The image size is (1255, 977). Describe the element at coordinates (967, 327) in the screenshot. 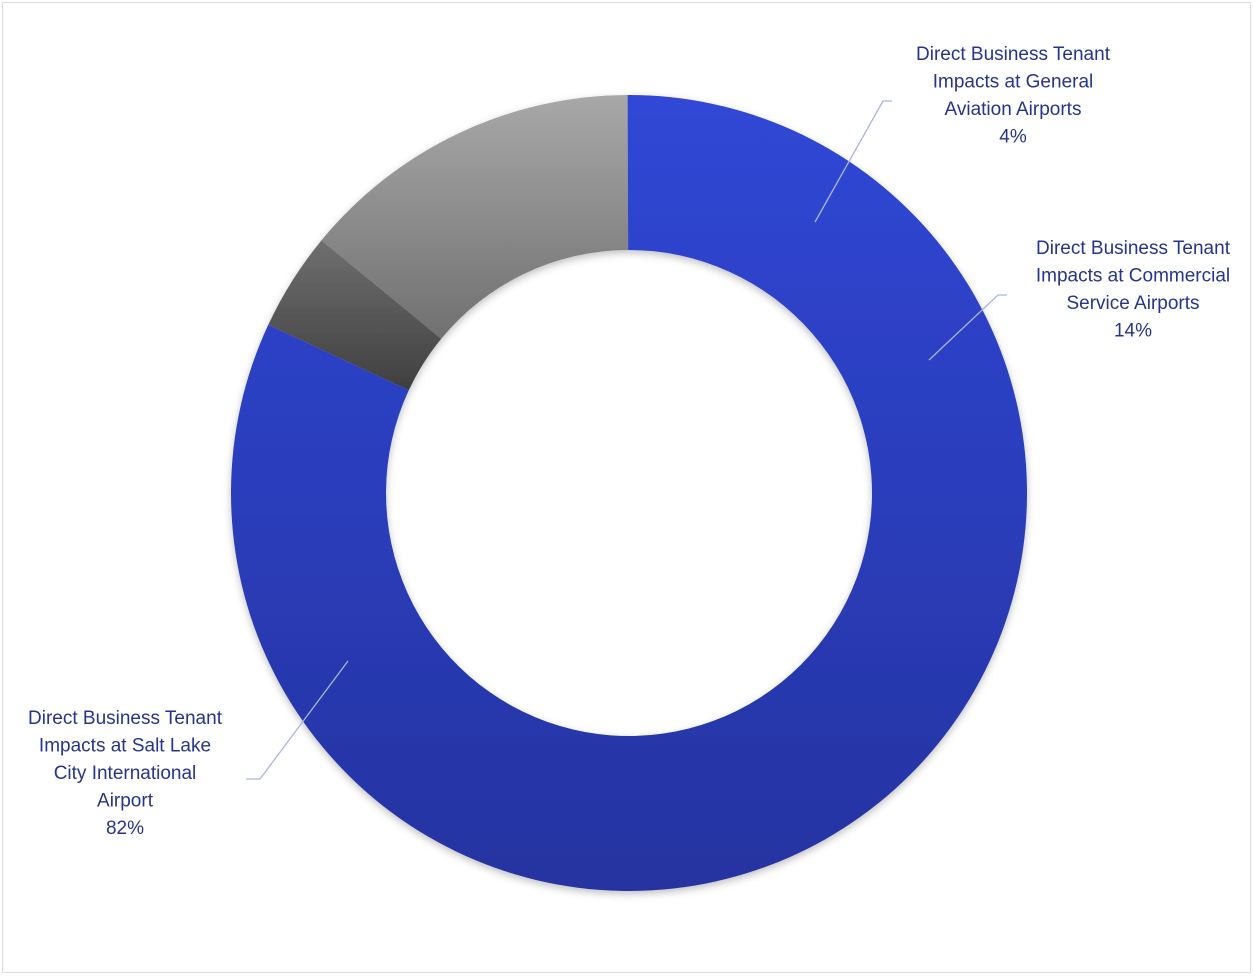

I see `leader-line-commercial-service` at that location.